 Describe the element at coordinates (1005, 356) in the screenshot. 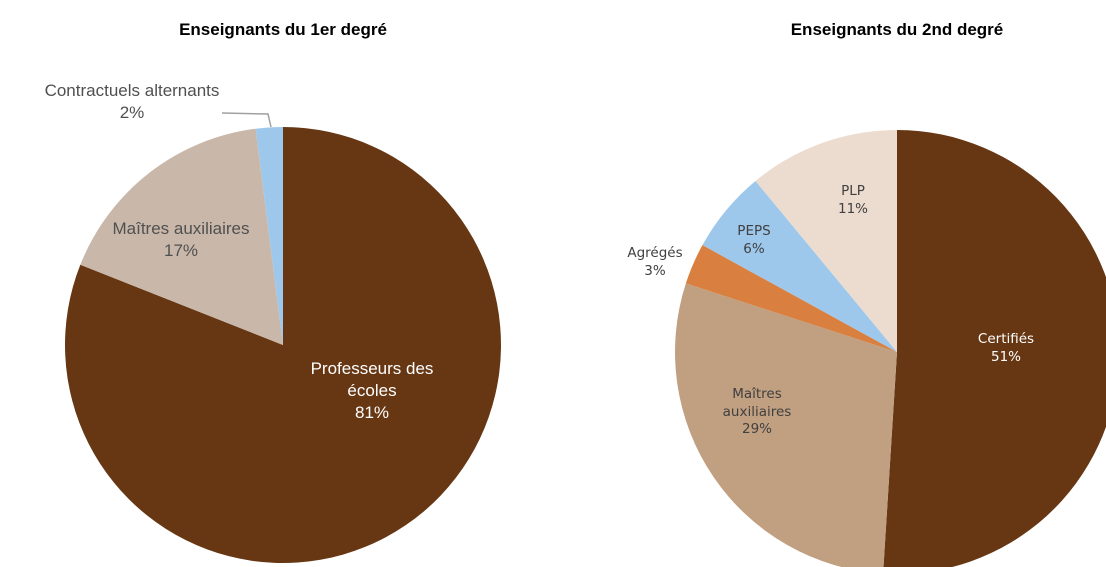

I see `value-label: 51%` at that location.